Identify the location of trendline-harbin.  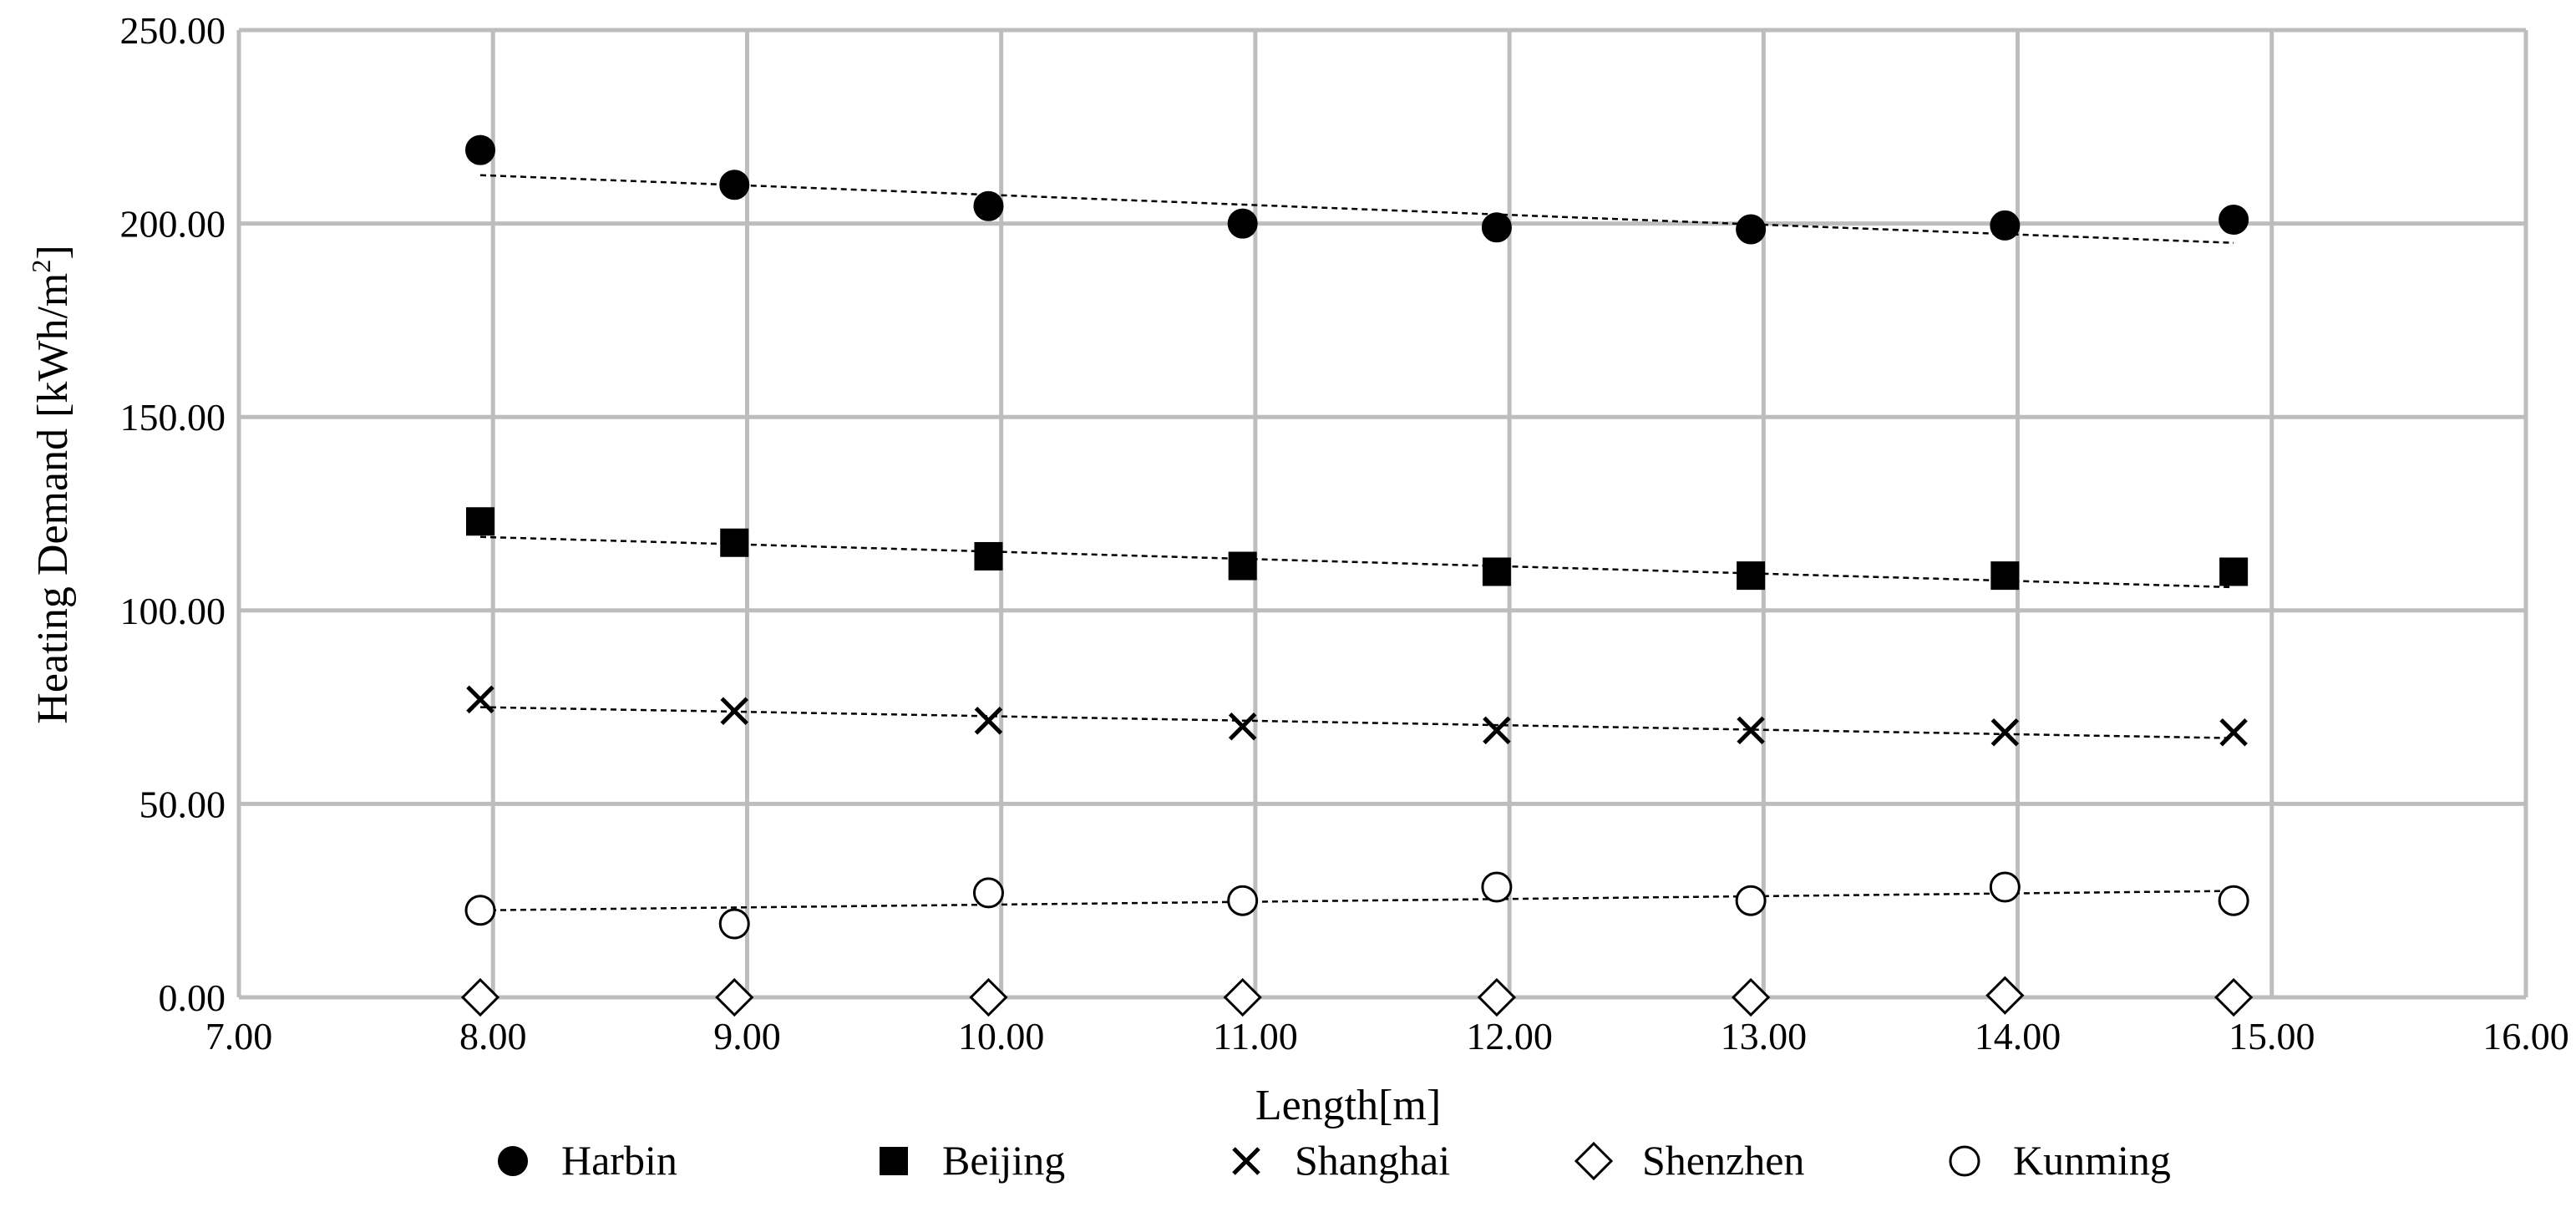
(1356, 209).